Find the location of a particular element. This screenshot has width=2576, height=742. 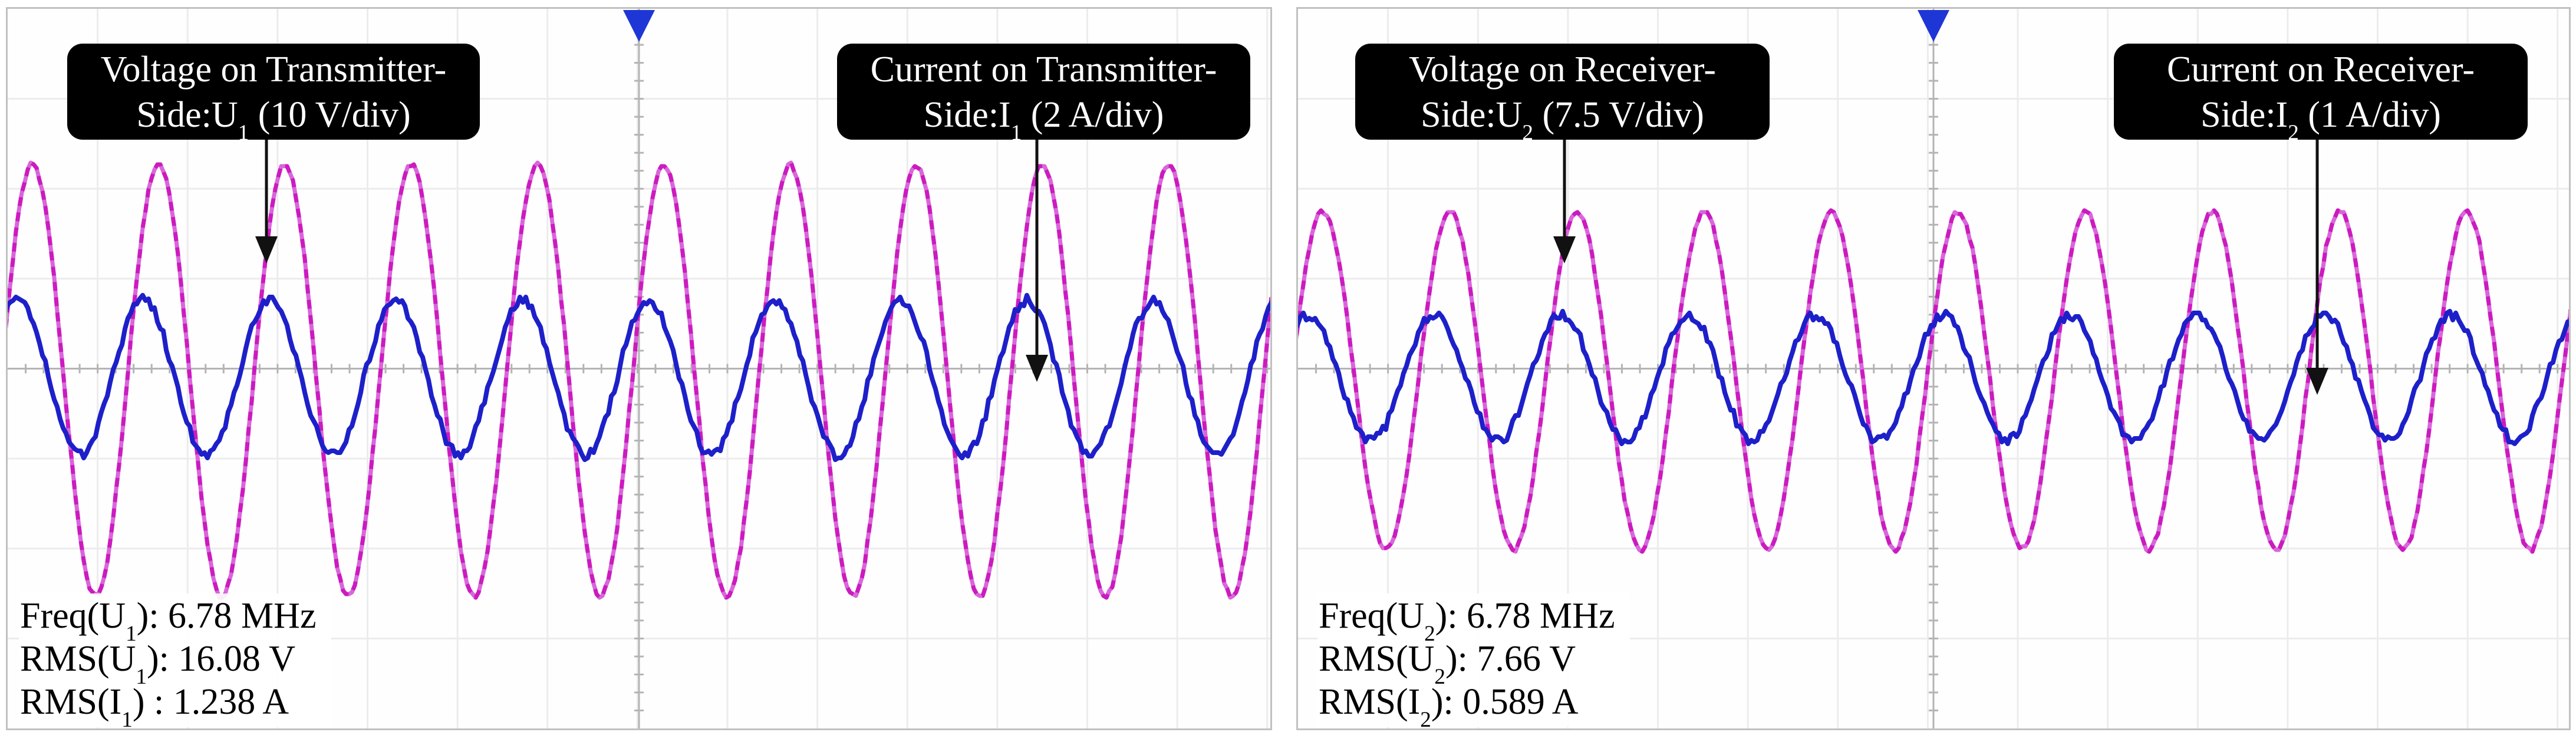

measurement-line: RMS(I2): 0.589 A is located at coordinates (1449, 706).